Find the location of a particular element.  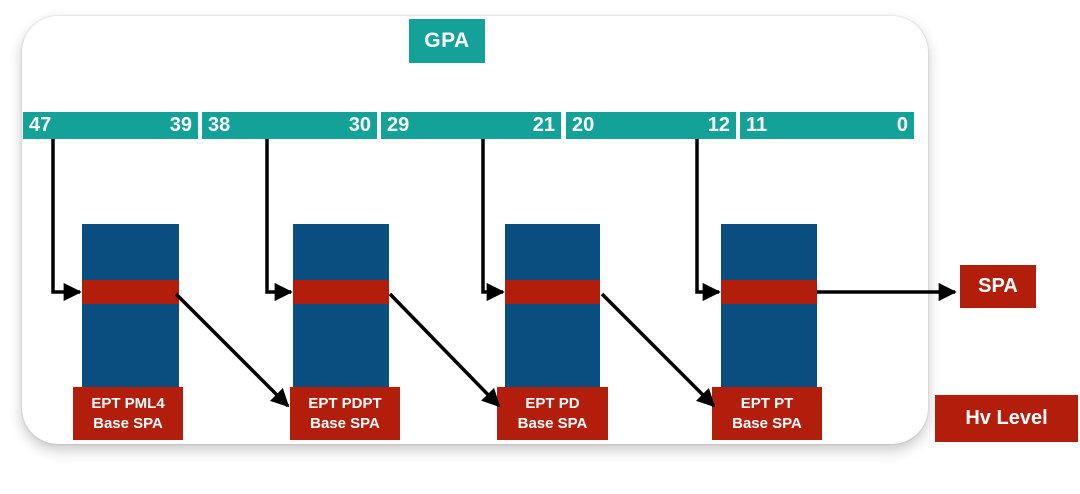

bit-low-label: 39 is located at coordinates (180, 125).